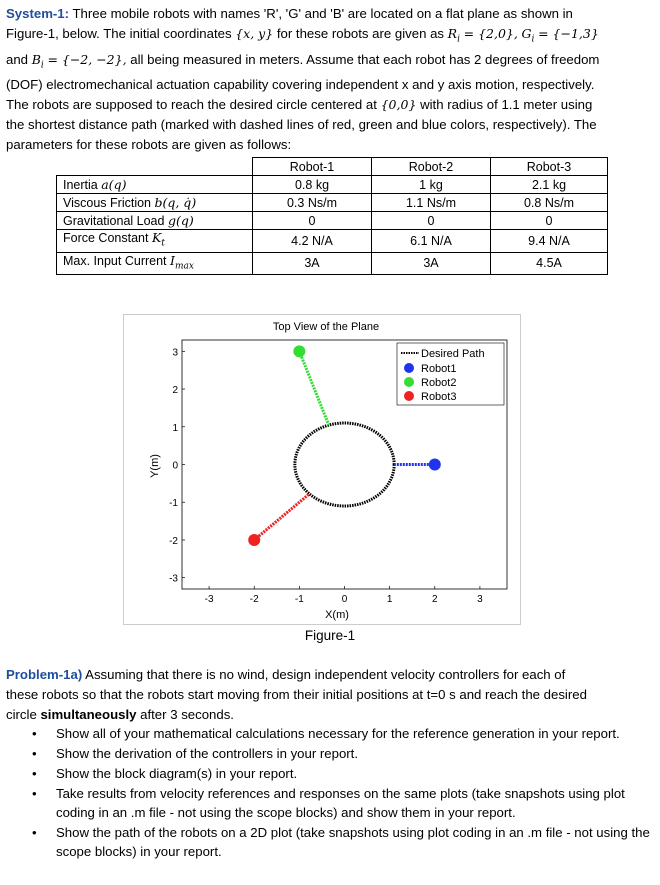 Image resolution: width=660 pixels, height=885 pixels. Describe the element at coordinates (438, 369) in the screenshot. I see `legend-robot1: Robot1` at that location.